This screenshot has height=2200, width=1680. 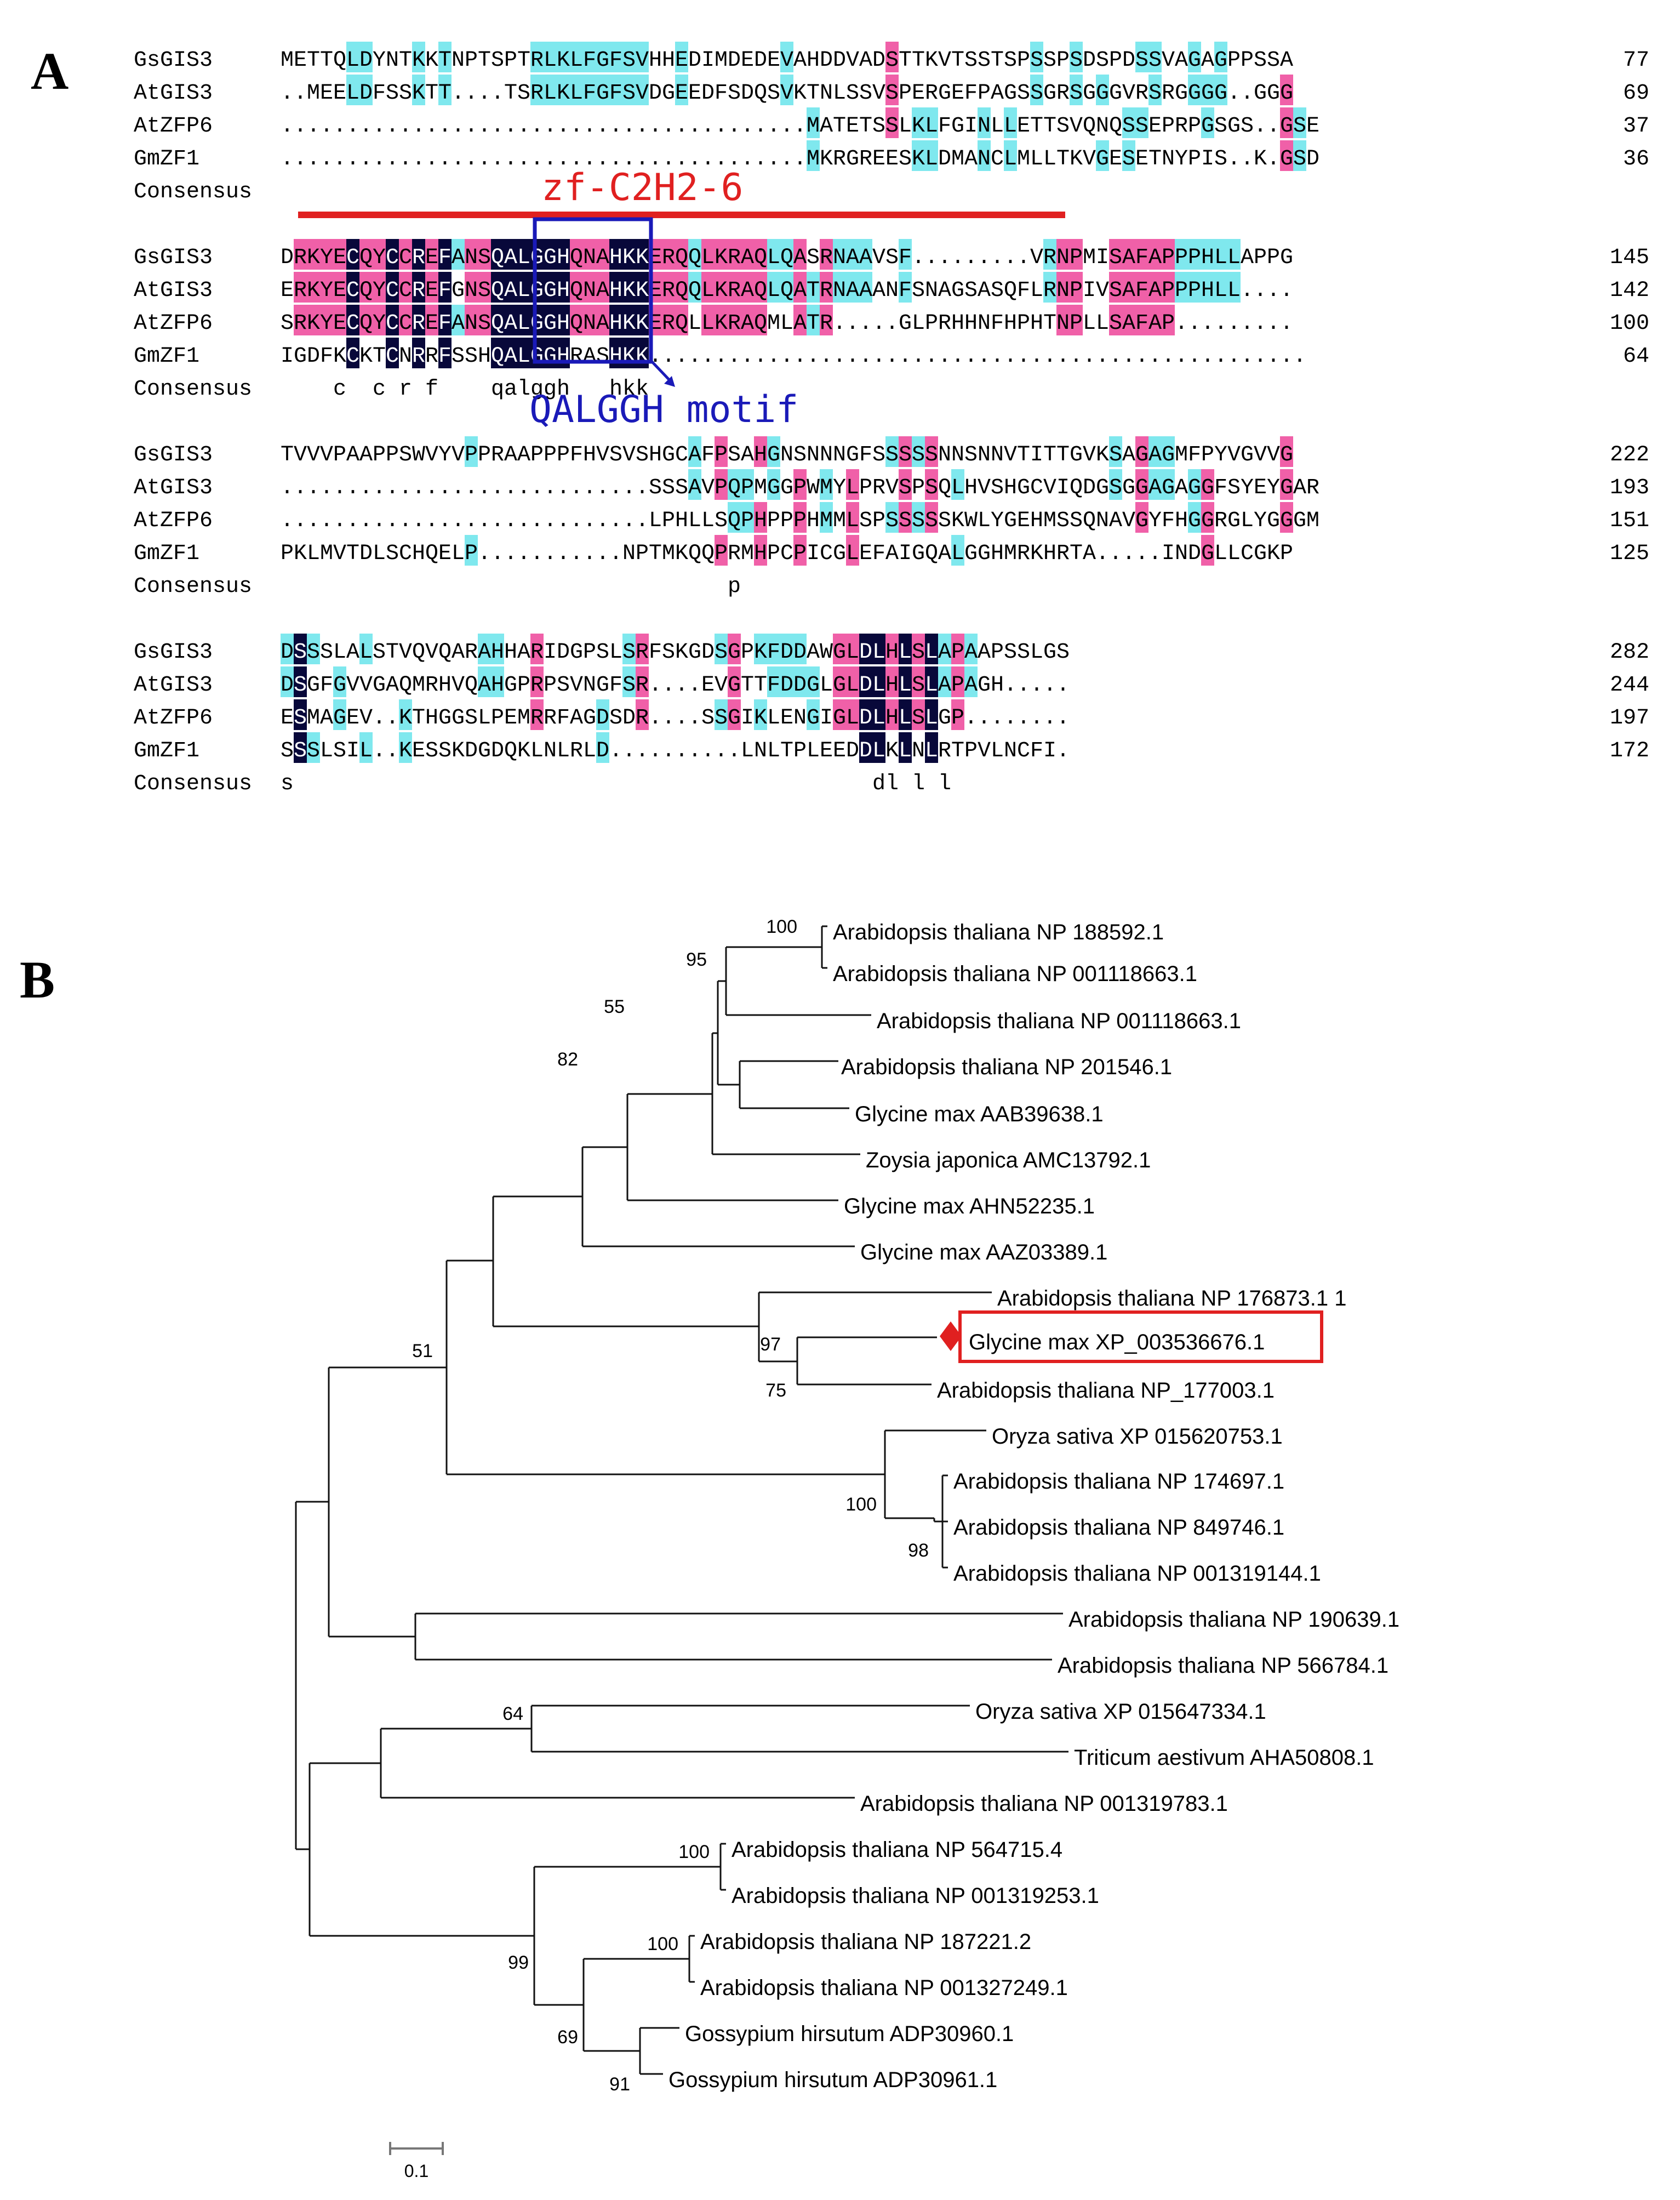 What do you see at coordinates (173, 488) in the screenshot?
I see `sequence-name: AtGIS3` at bounding box center [173, 488].